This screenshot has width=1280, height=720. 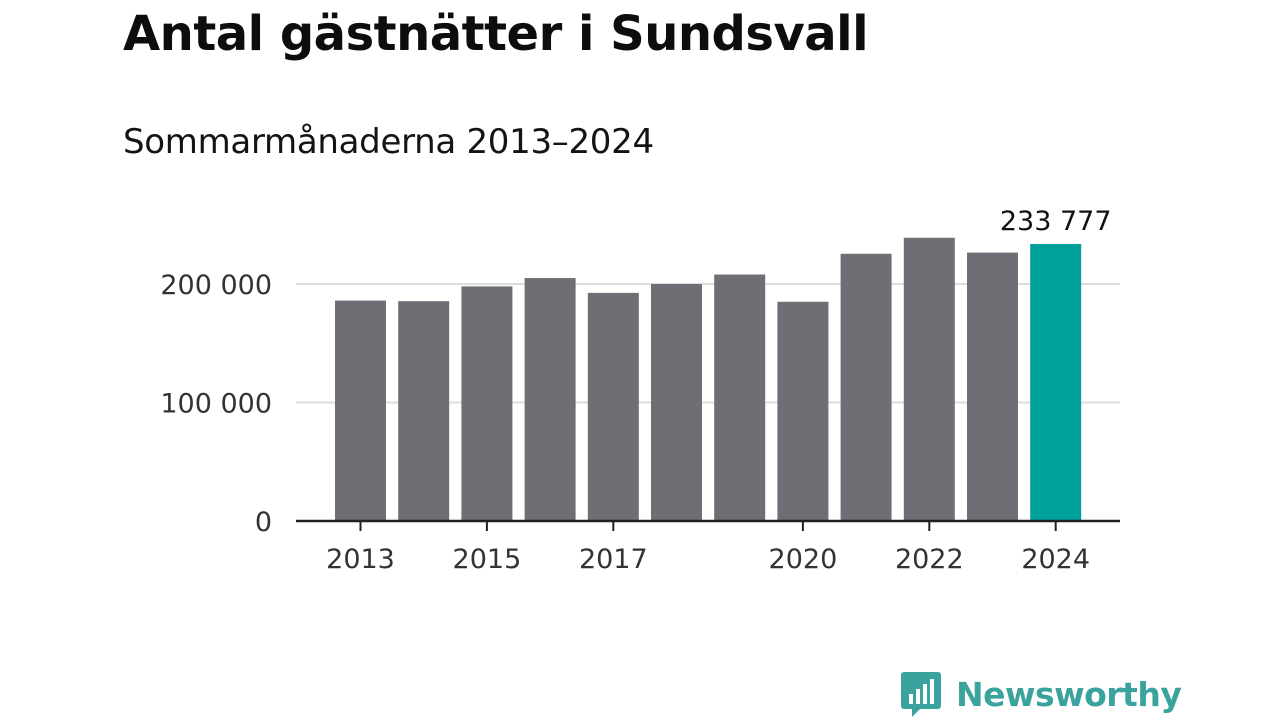 I want to click on bar-2023, so click(x=992, y=386).